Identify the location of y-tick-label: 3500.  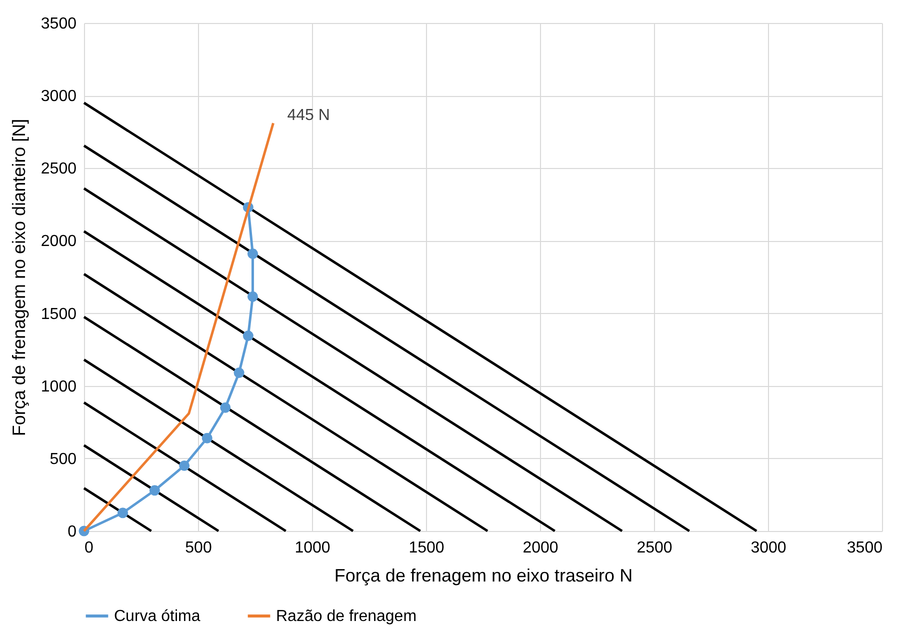
(58, 24).